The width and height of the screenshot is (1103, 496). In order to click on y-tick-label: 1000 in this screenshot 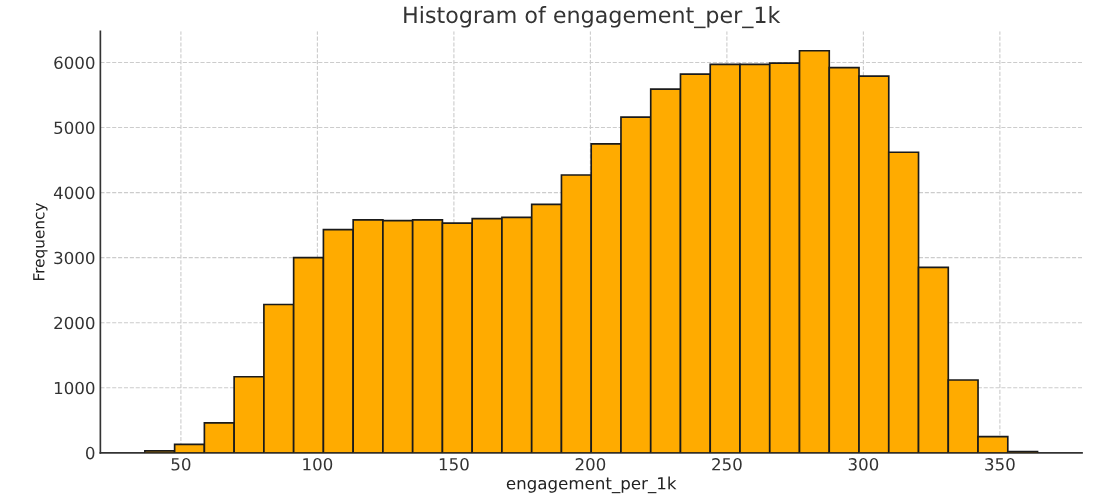, I will do `click(74, 388)`.